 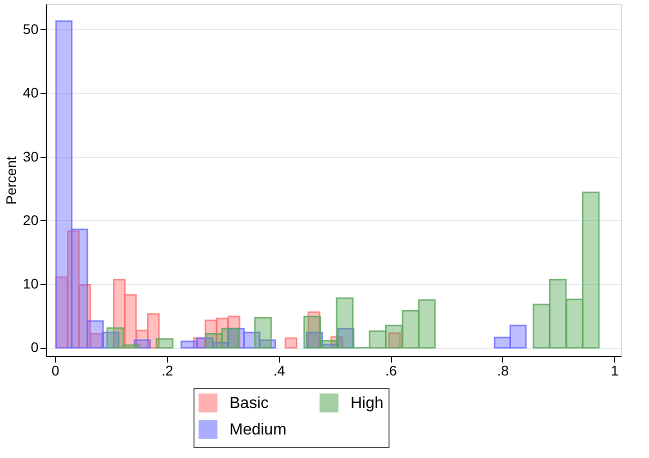 I want to click on y-tick-label: 10, so click(x=30, y=284).